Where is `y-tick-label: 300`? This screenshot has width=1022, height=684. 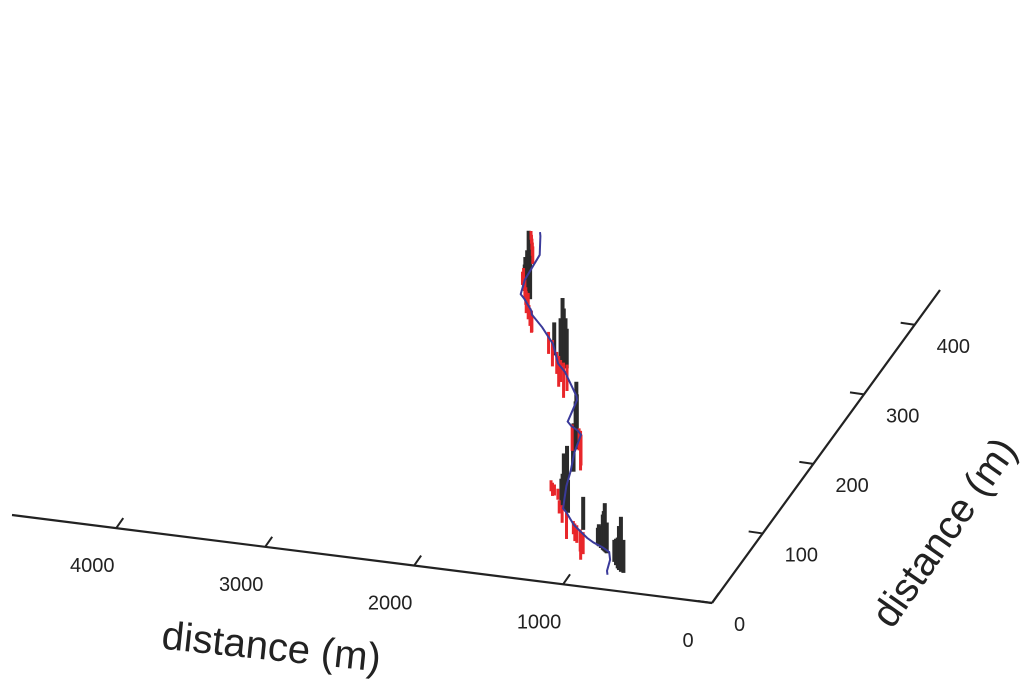 y-tick-label: 300 is located at coordinates (902, 416).